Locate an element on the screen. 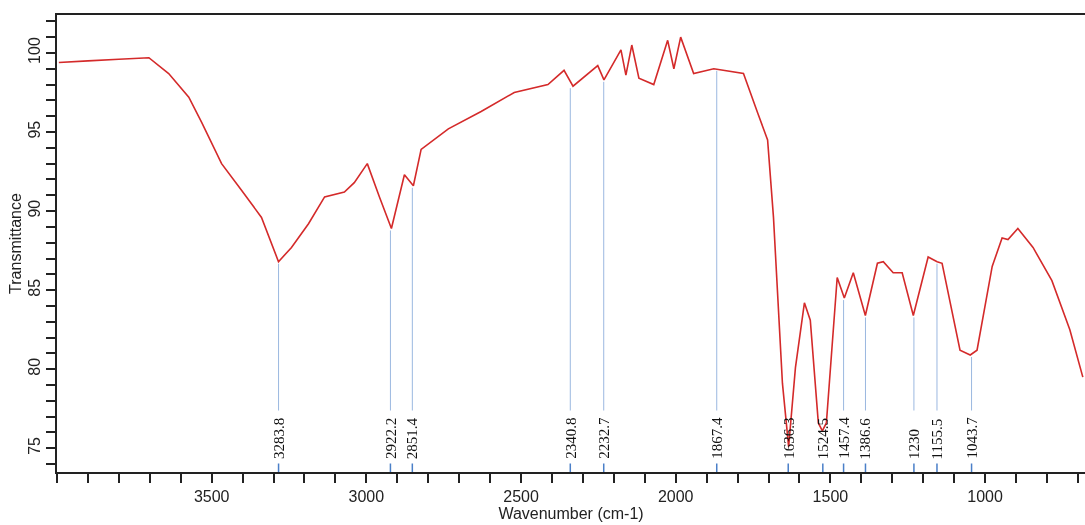 The width and height of the screenshot is (1085, 525). annotation: 1636.3 is located at coordinates (788, 438).